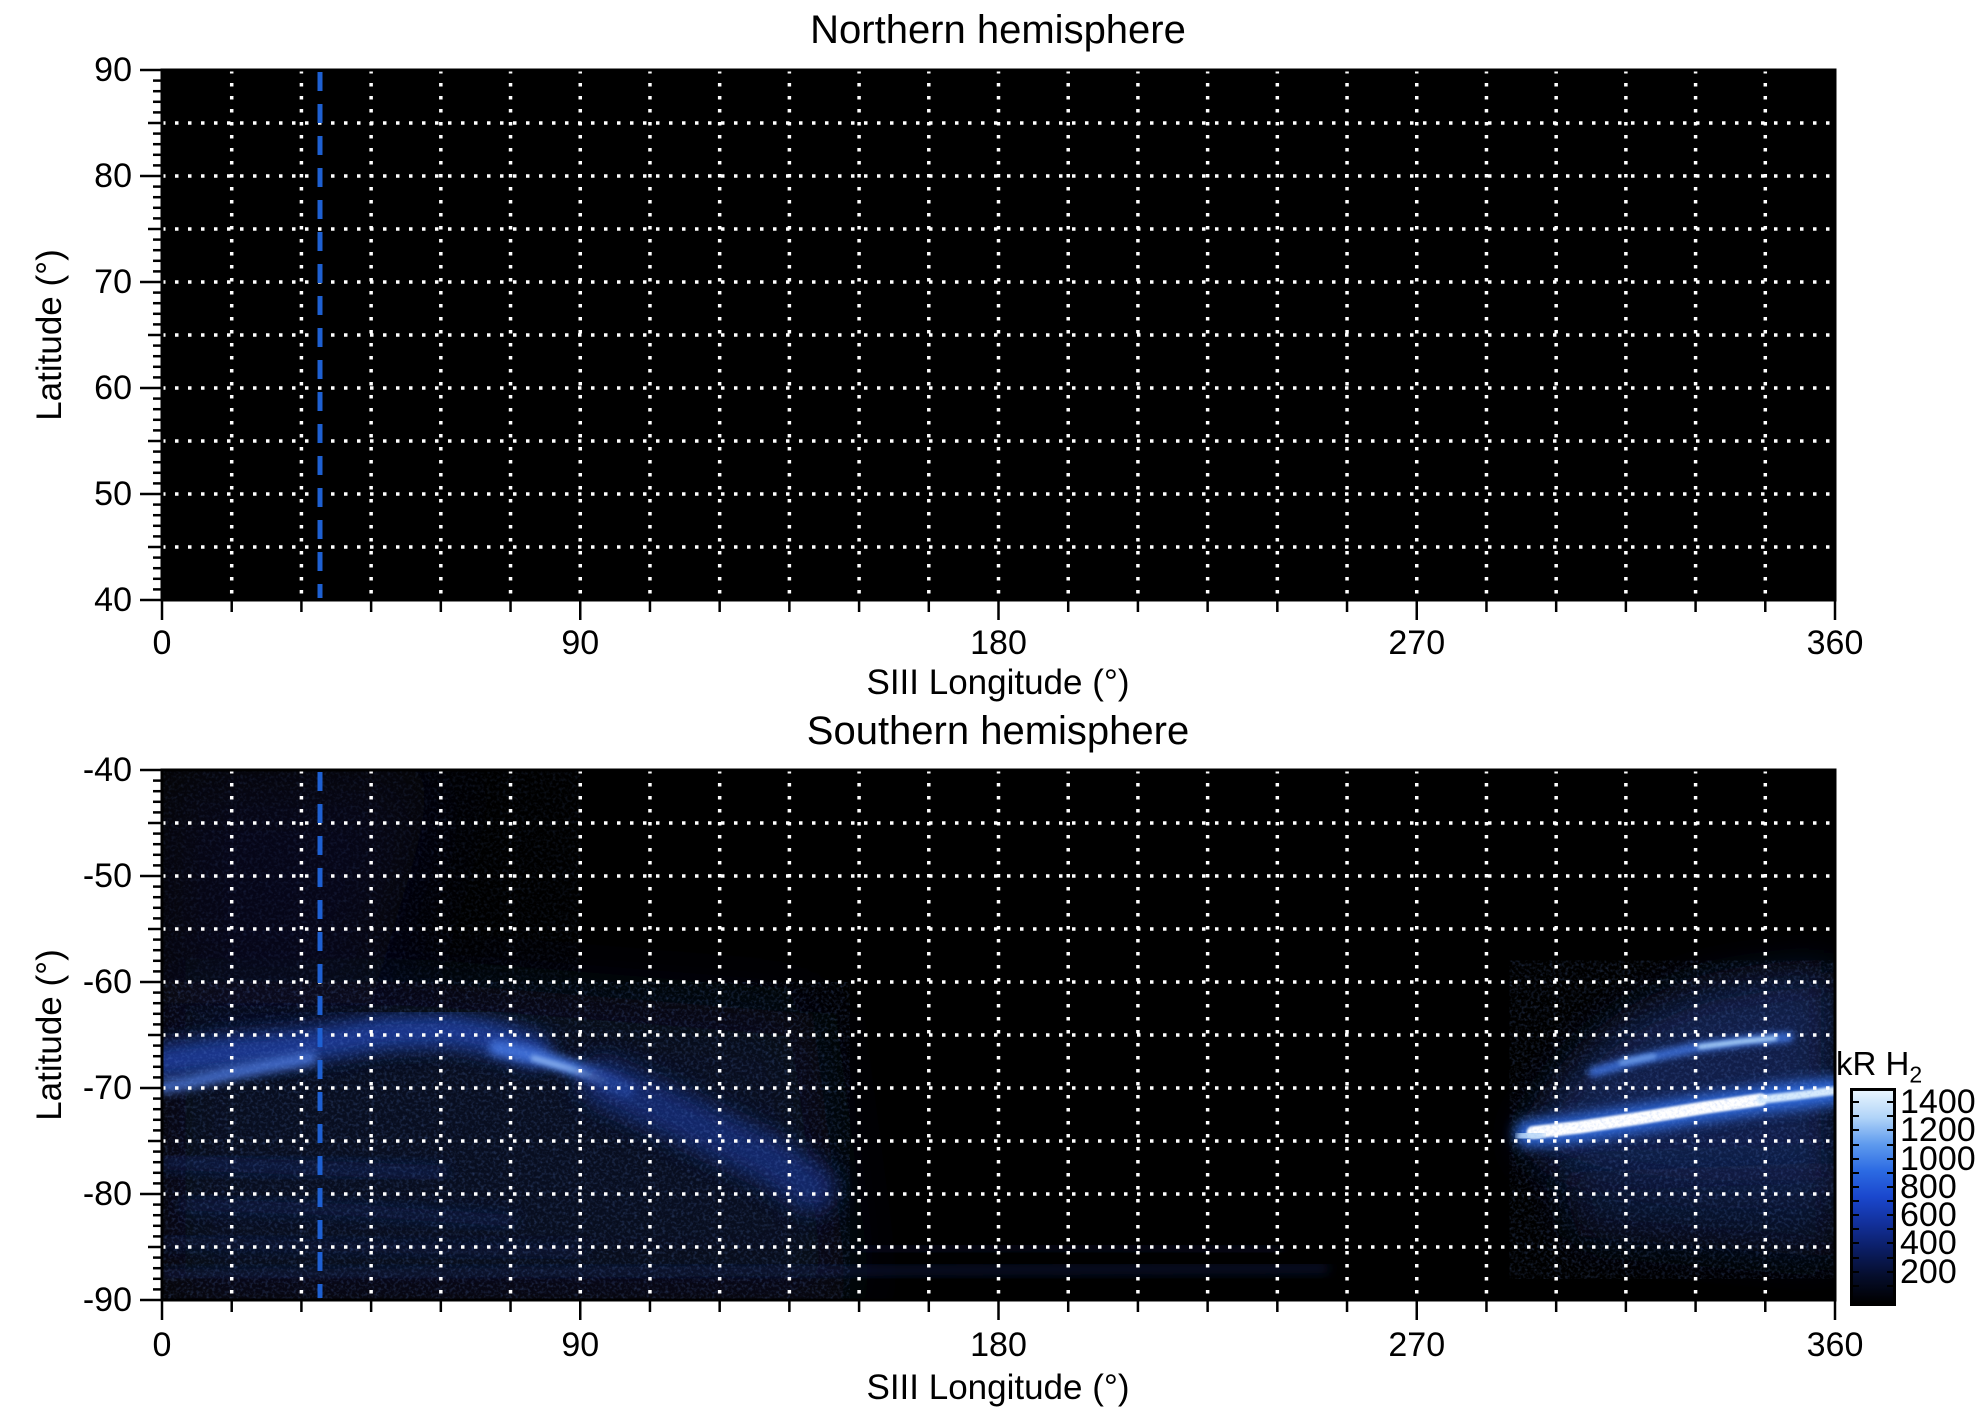 Image resolution: width=1983 pixels, height=1423 pixels. I want to click on colorbar, so click(1873, 1197).